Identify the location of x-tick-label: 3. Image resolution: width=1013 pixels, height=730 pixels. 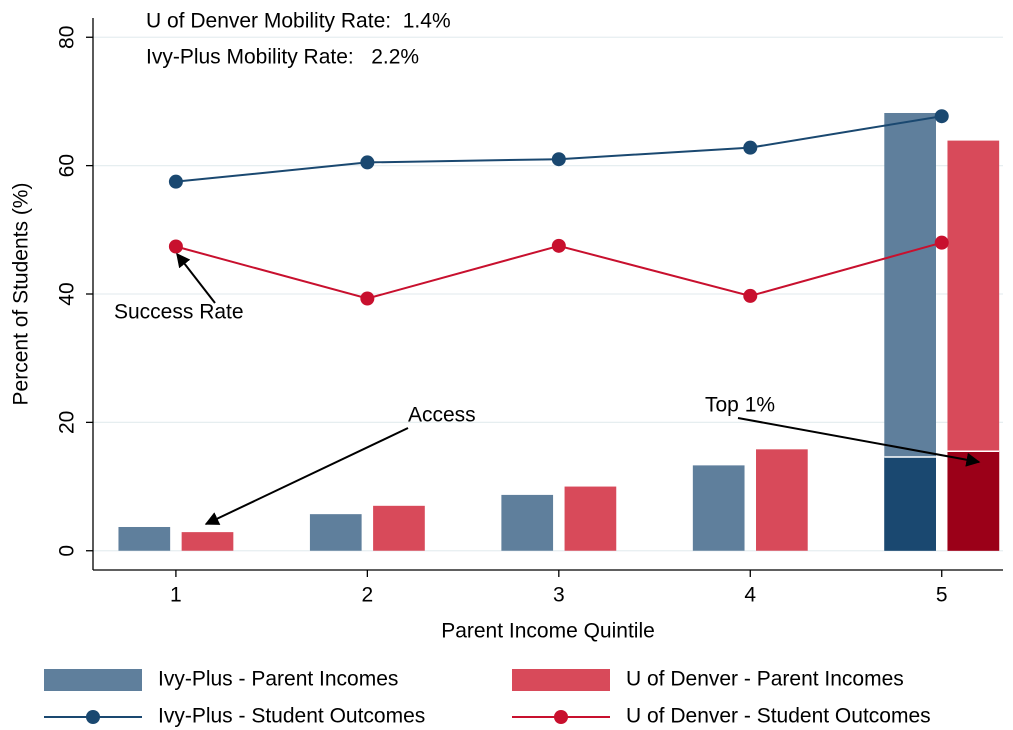
(559, 595).